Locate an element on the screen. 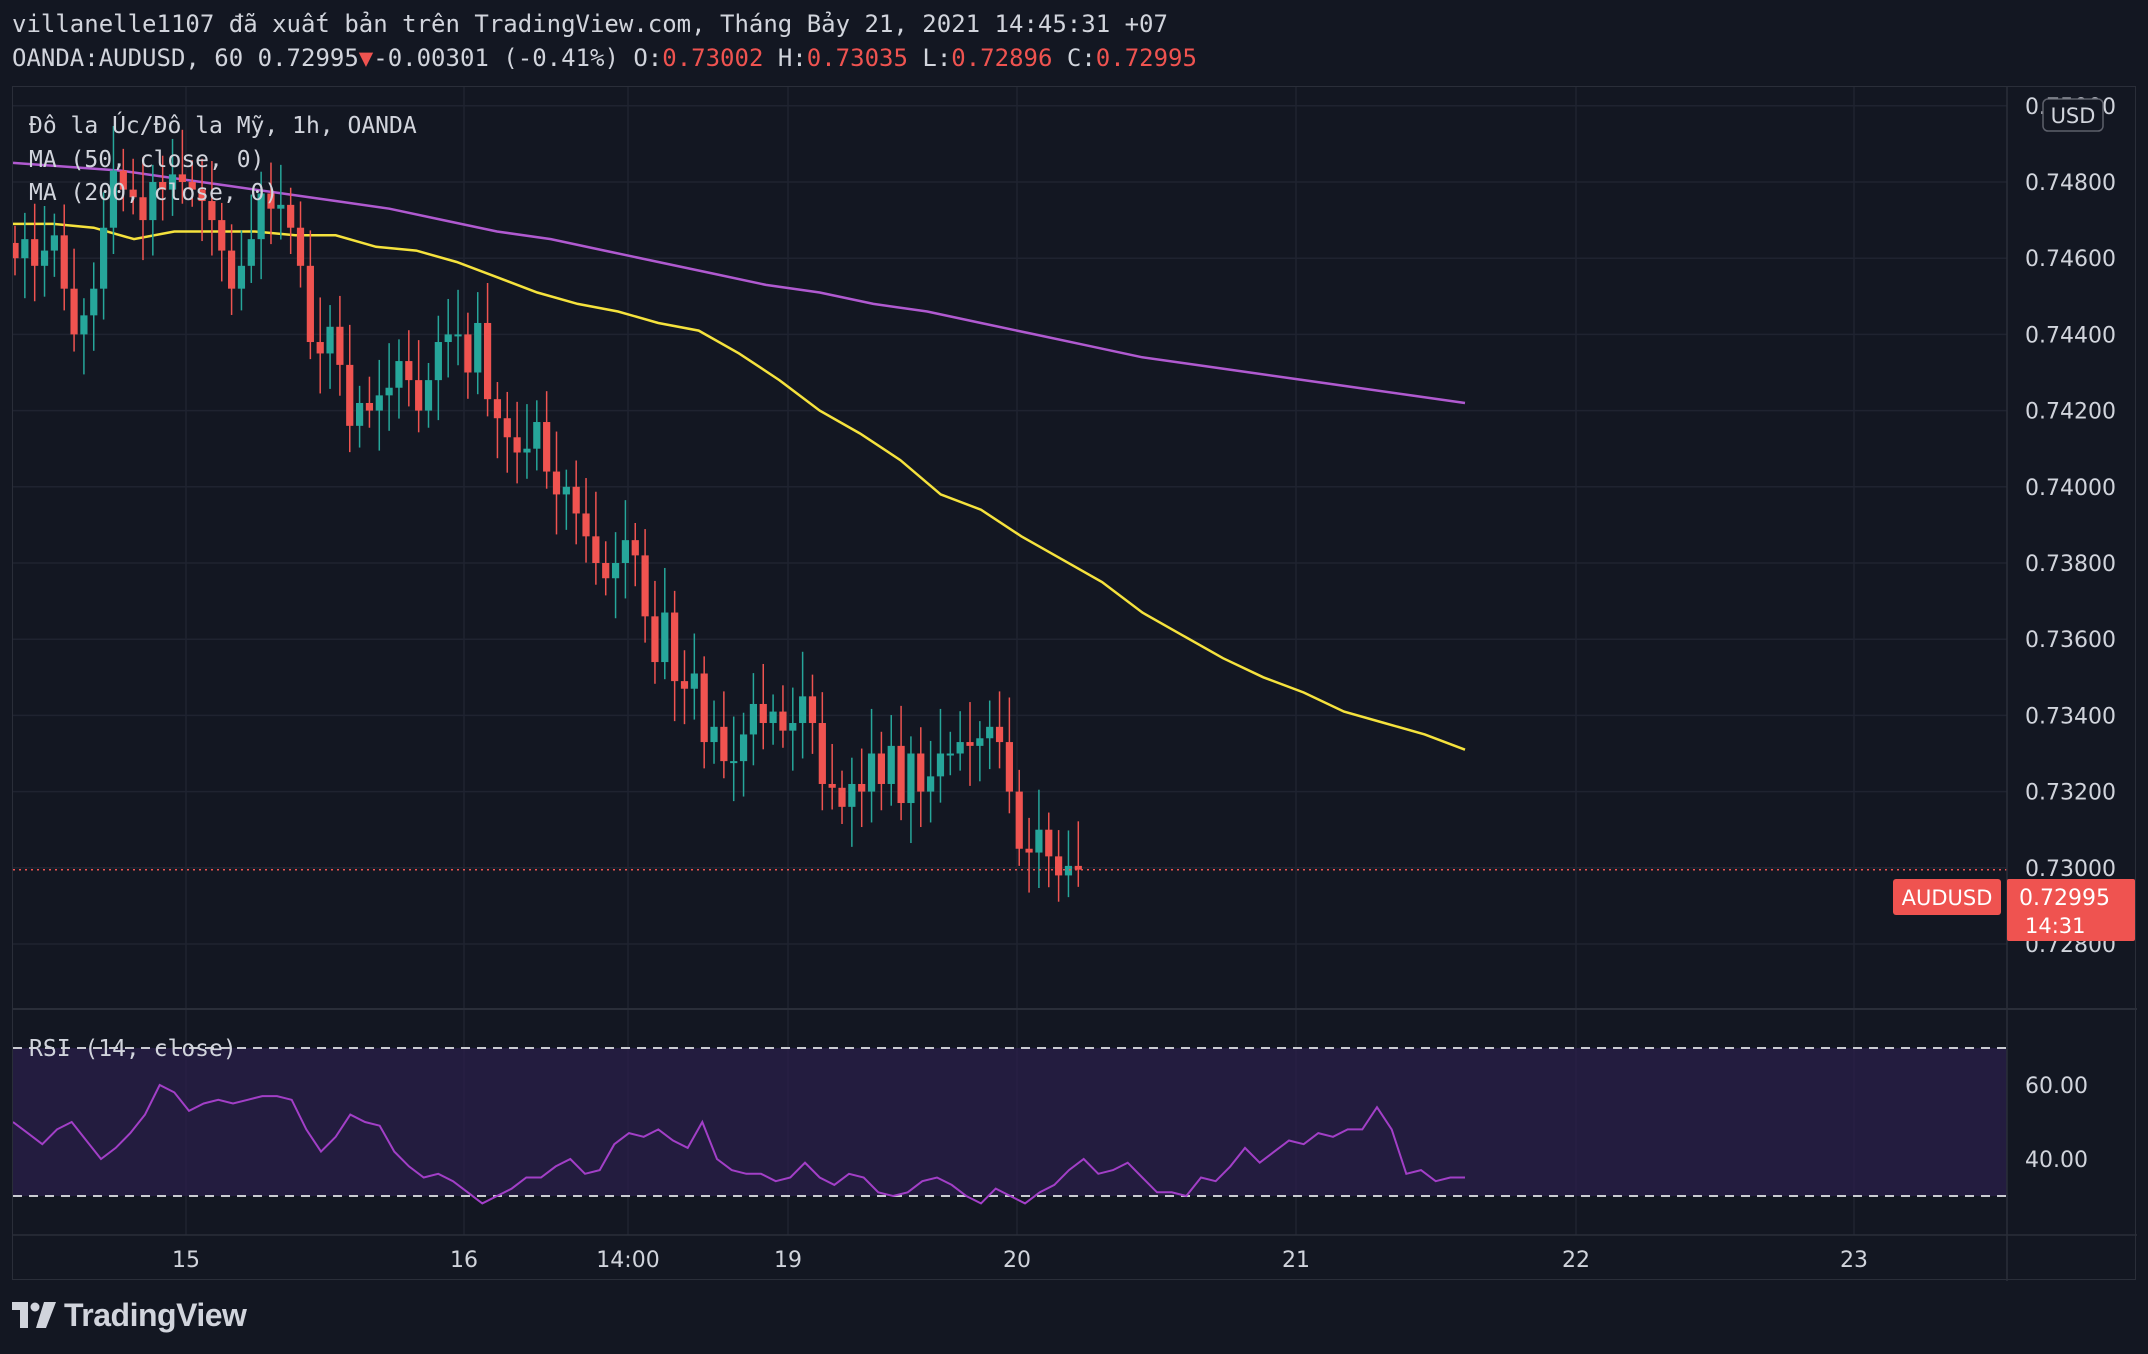  symbol-label: OANDA:AUDUSD, 60 is located at coordinates (128, 58).